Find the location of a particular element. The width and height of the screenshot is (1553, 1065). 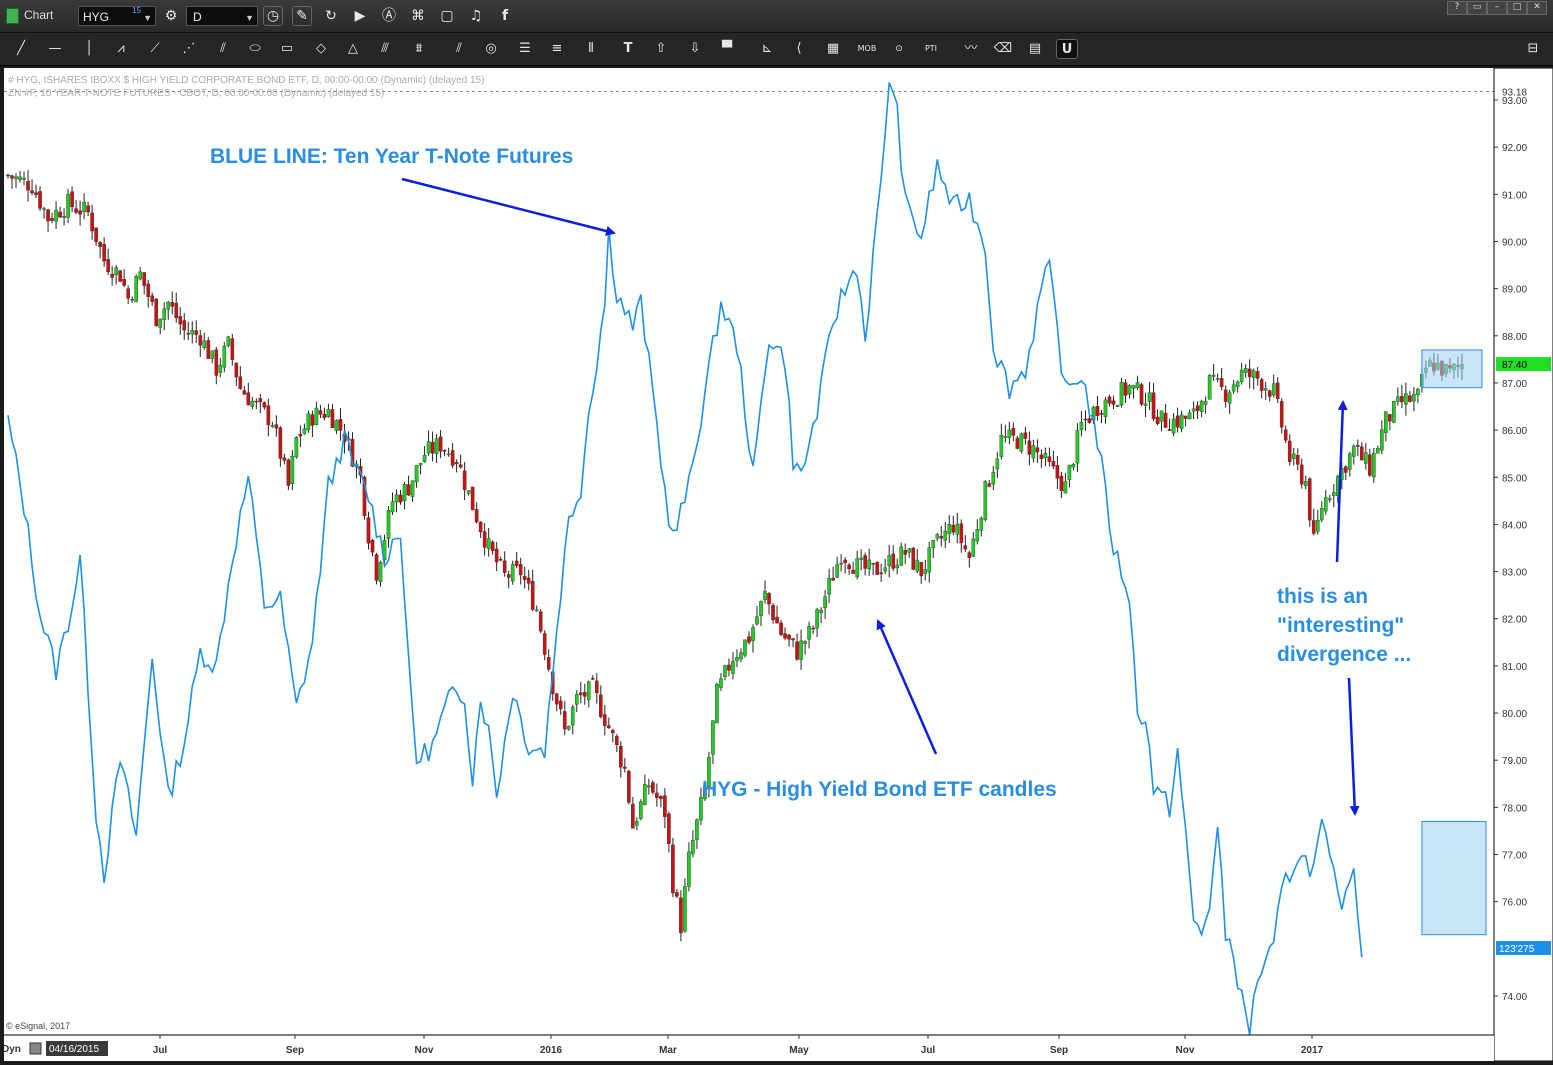

refresh-icon: ◷ is located at coordinates (273, 16).